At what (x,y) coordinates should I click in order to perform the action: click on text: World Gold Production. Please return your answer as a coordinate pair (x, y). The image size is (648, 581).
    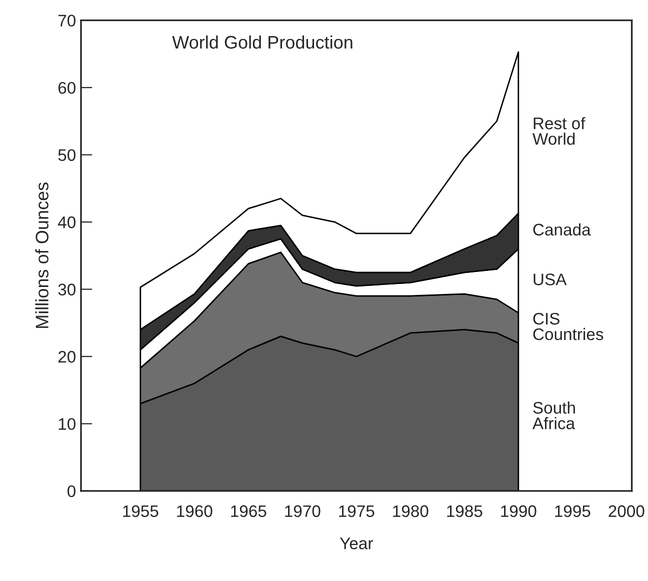
    Looking at the image, I should click on (262, 42).